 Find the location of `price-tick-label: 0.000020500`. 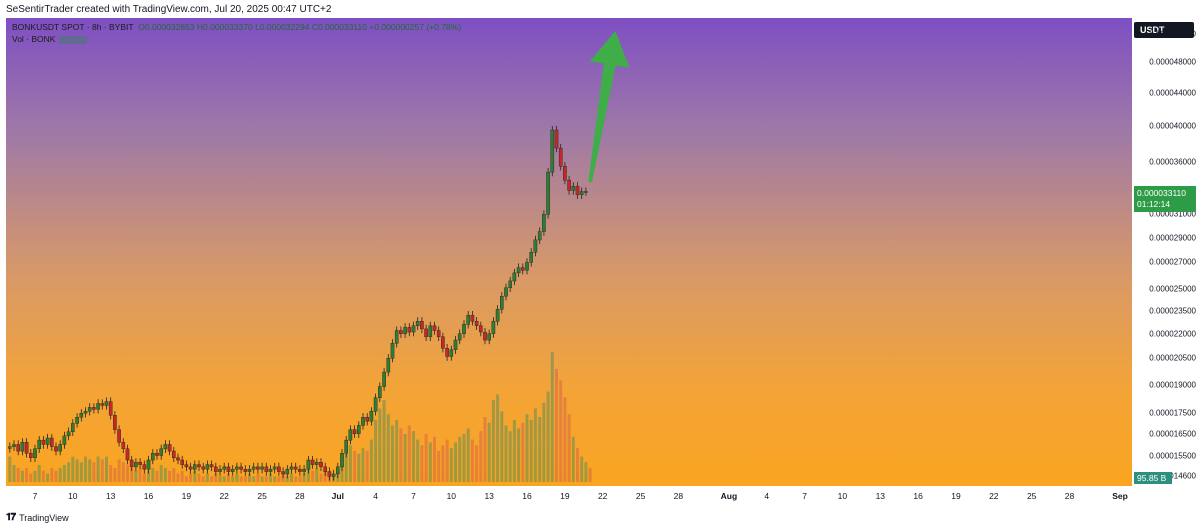

price-tick-label: 0.000020500 is located at coordinates (1172, 358).